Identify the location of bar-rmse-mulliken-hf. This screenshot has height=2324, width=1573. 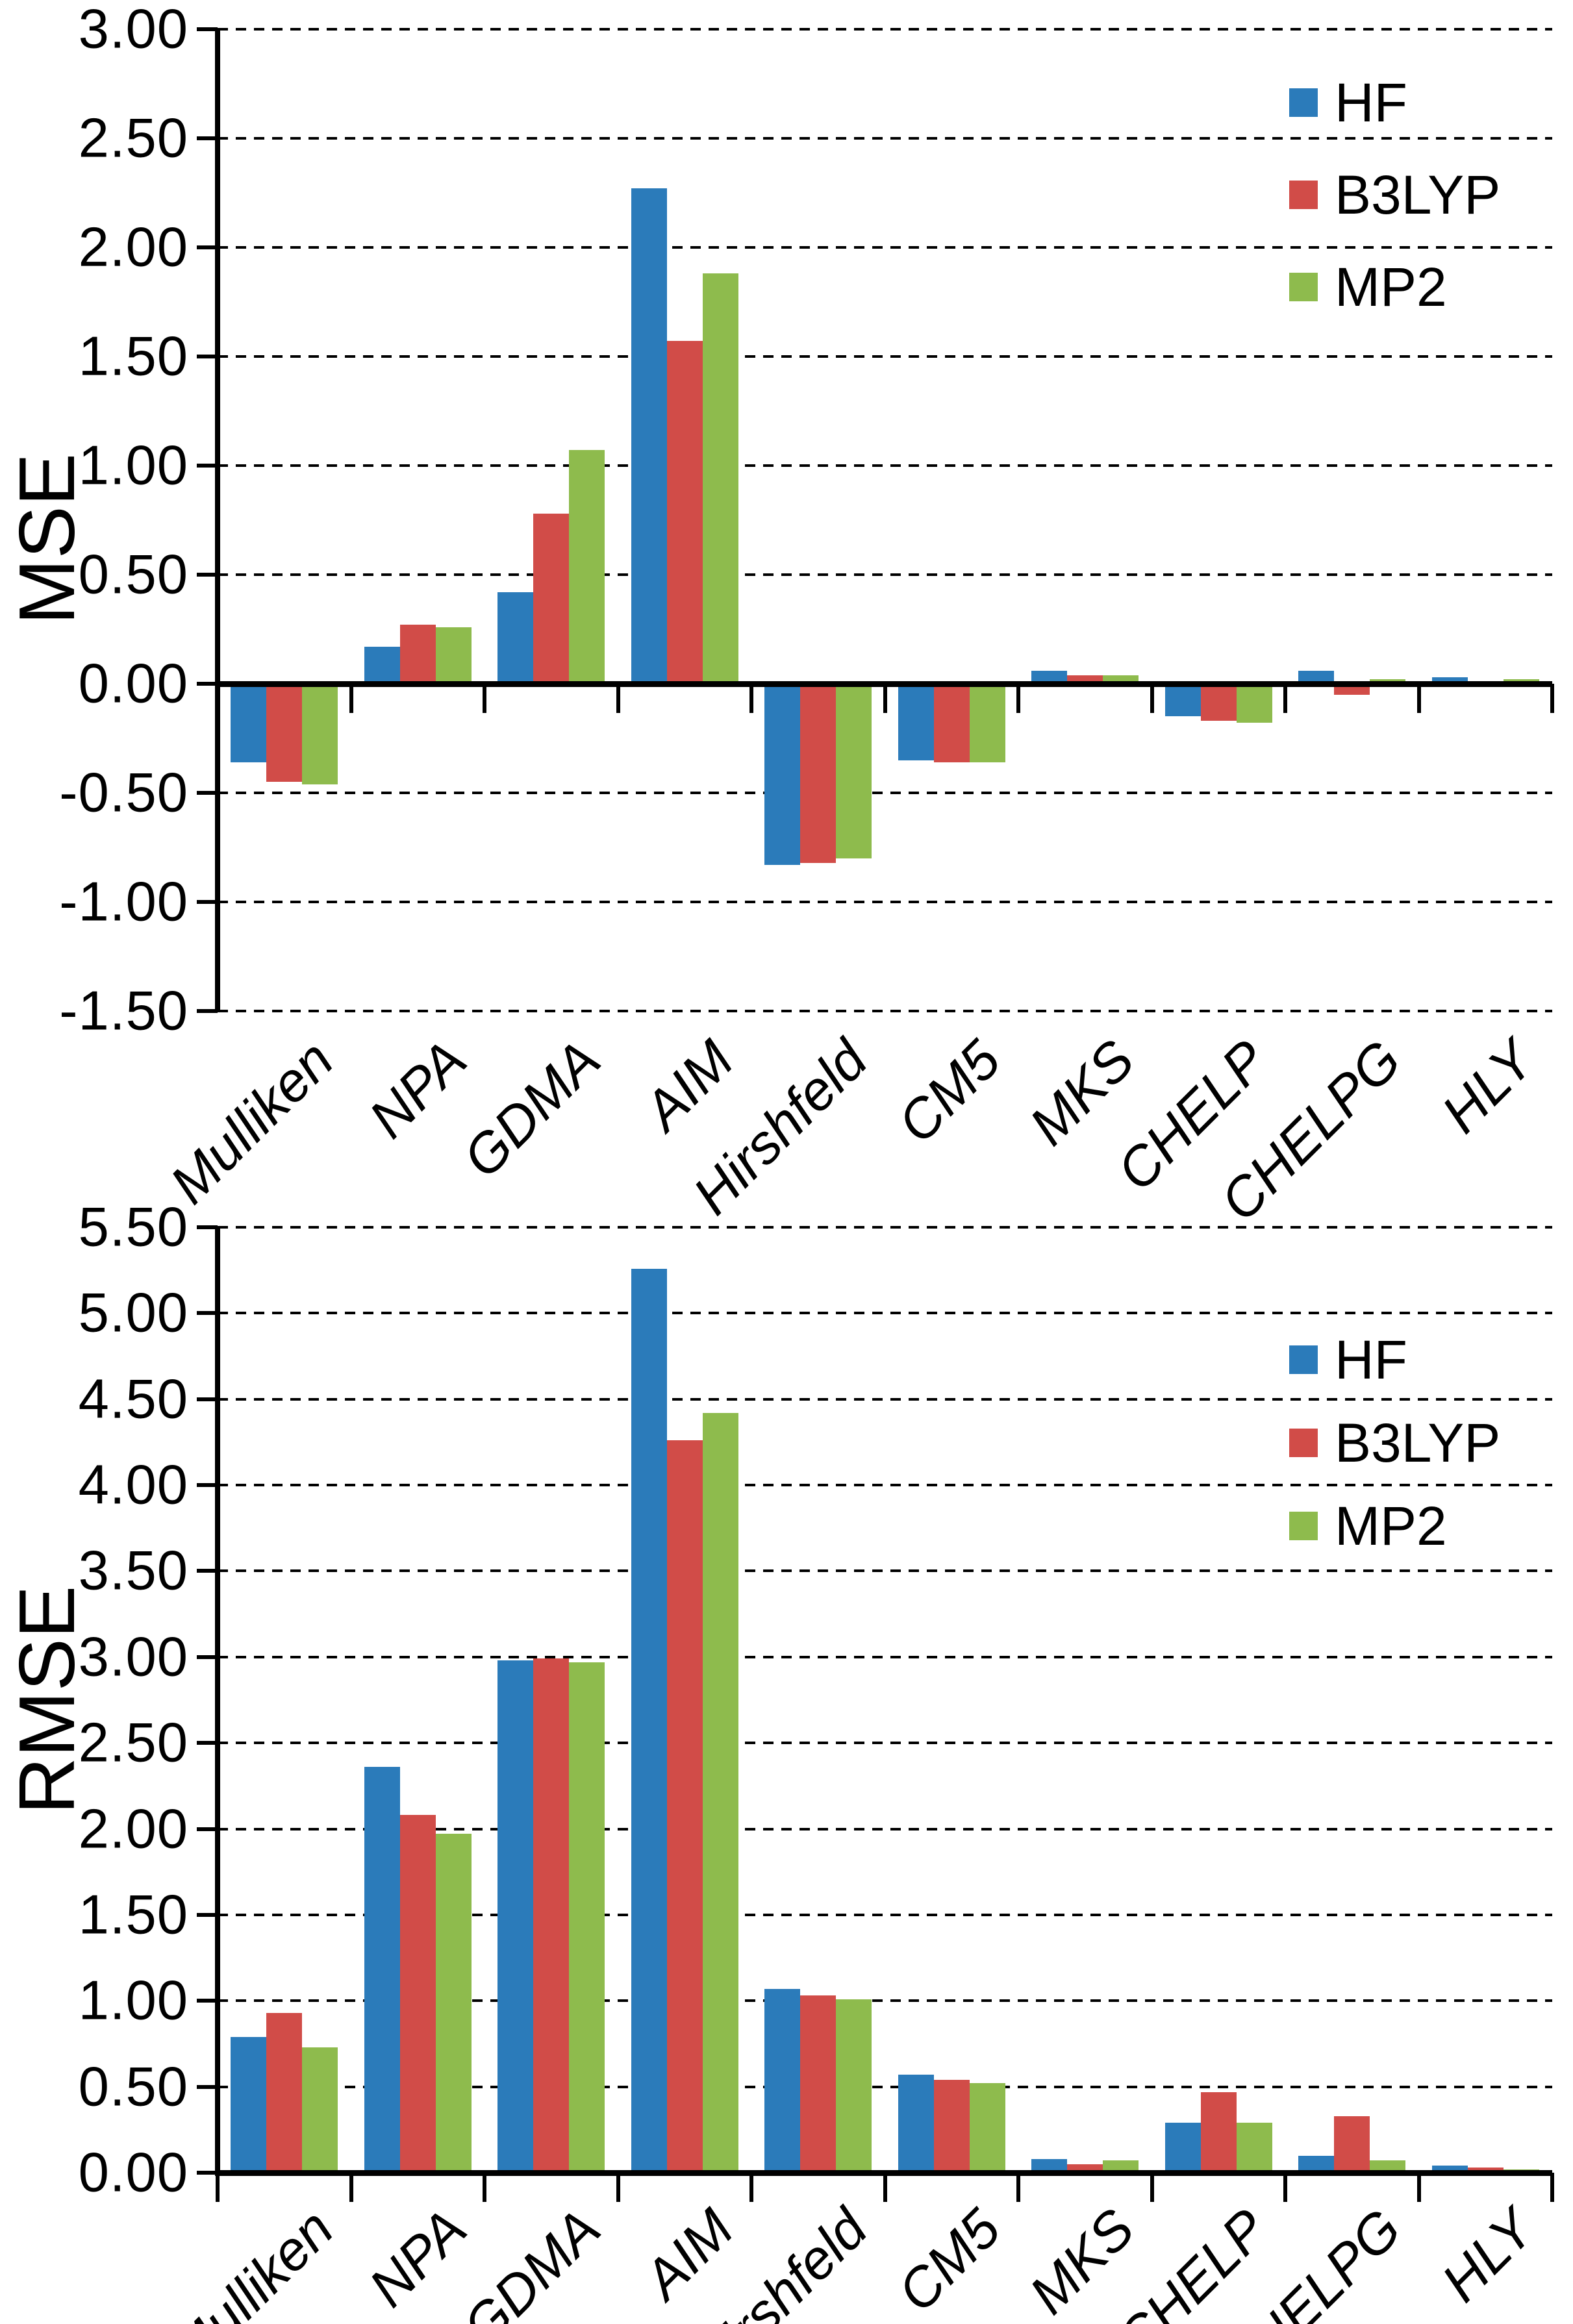
(249, 2104).